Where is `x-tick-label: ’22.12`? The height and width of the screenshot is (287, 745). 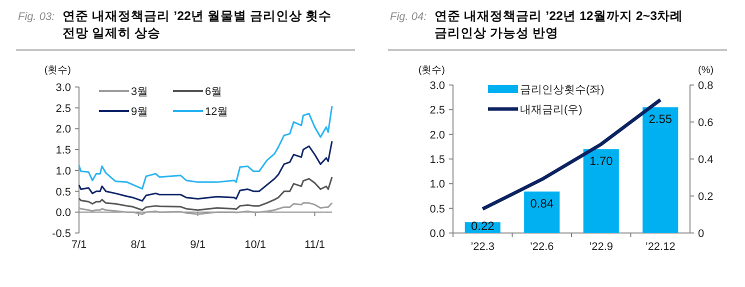 x-tick-label: ’22.12 is located at coordinates (660, 247).